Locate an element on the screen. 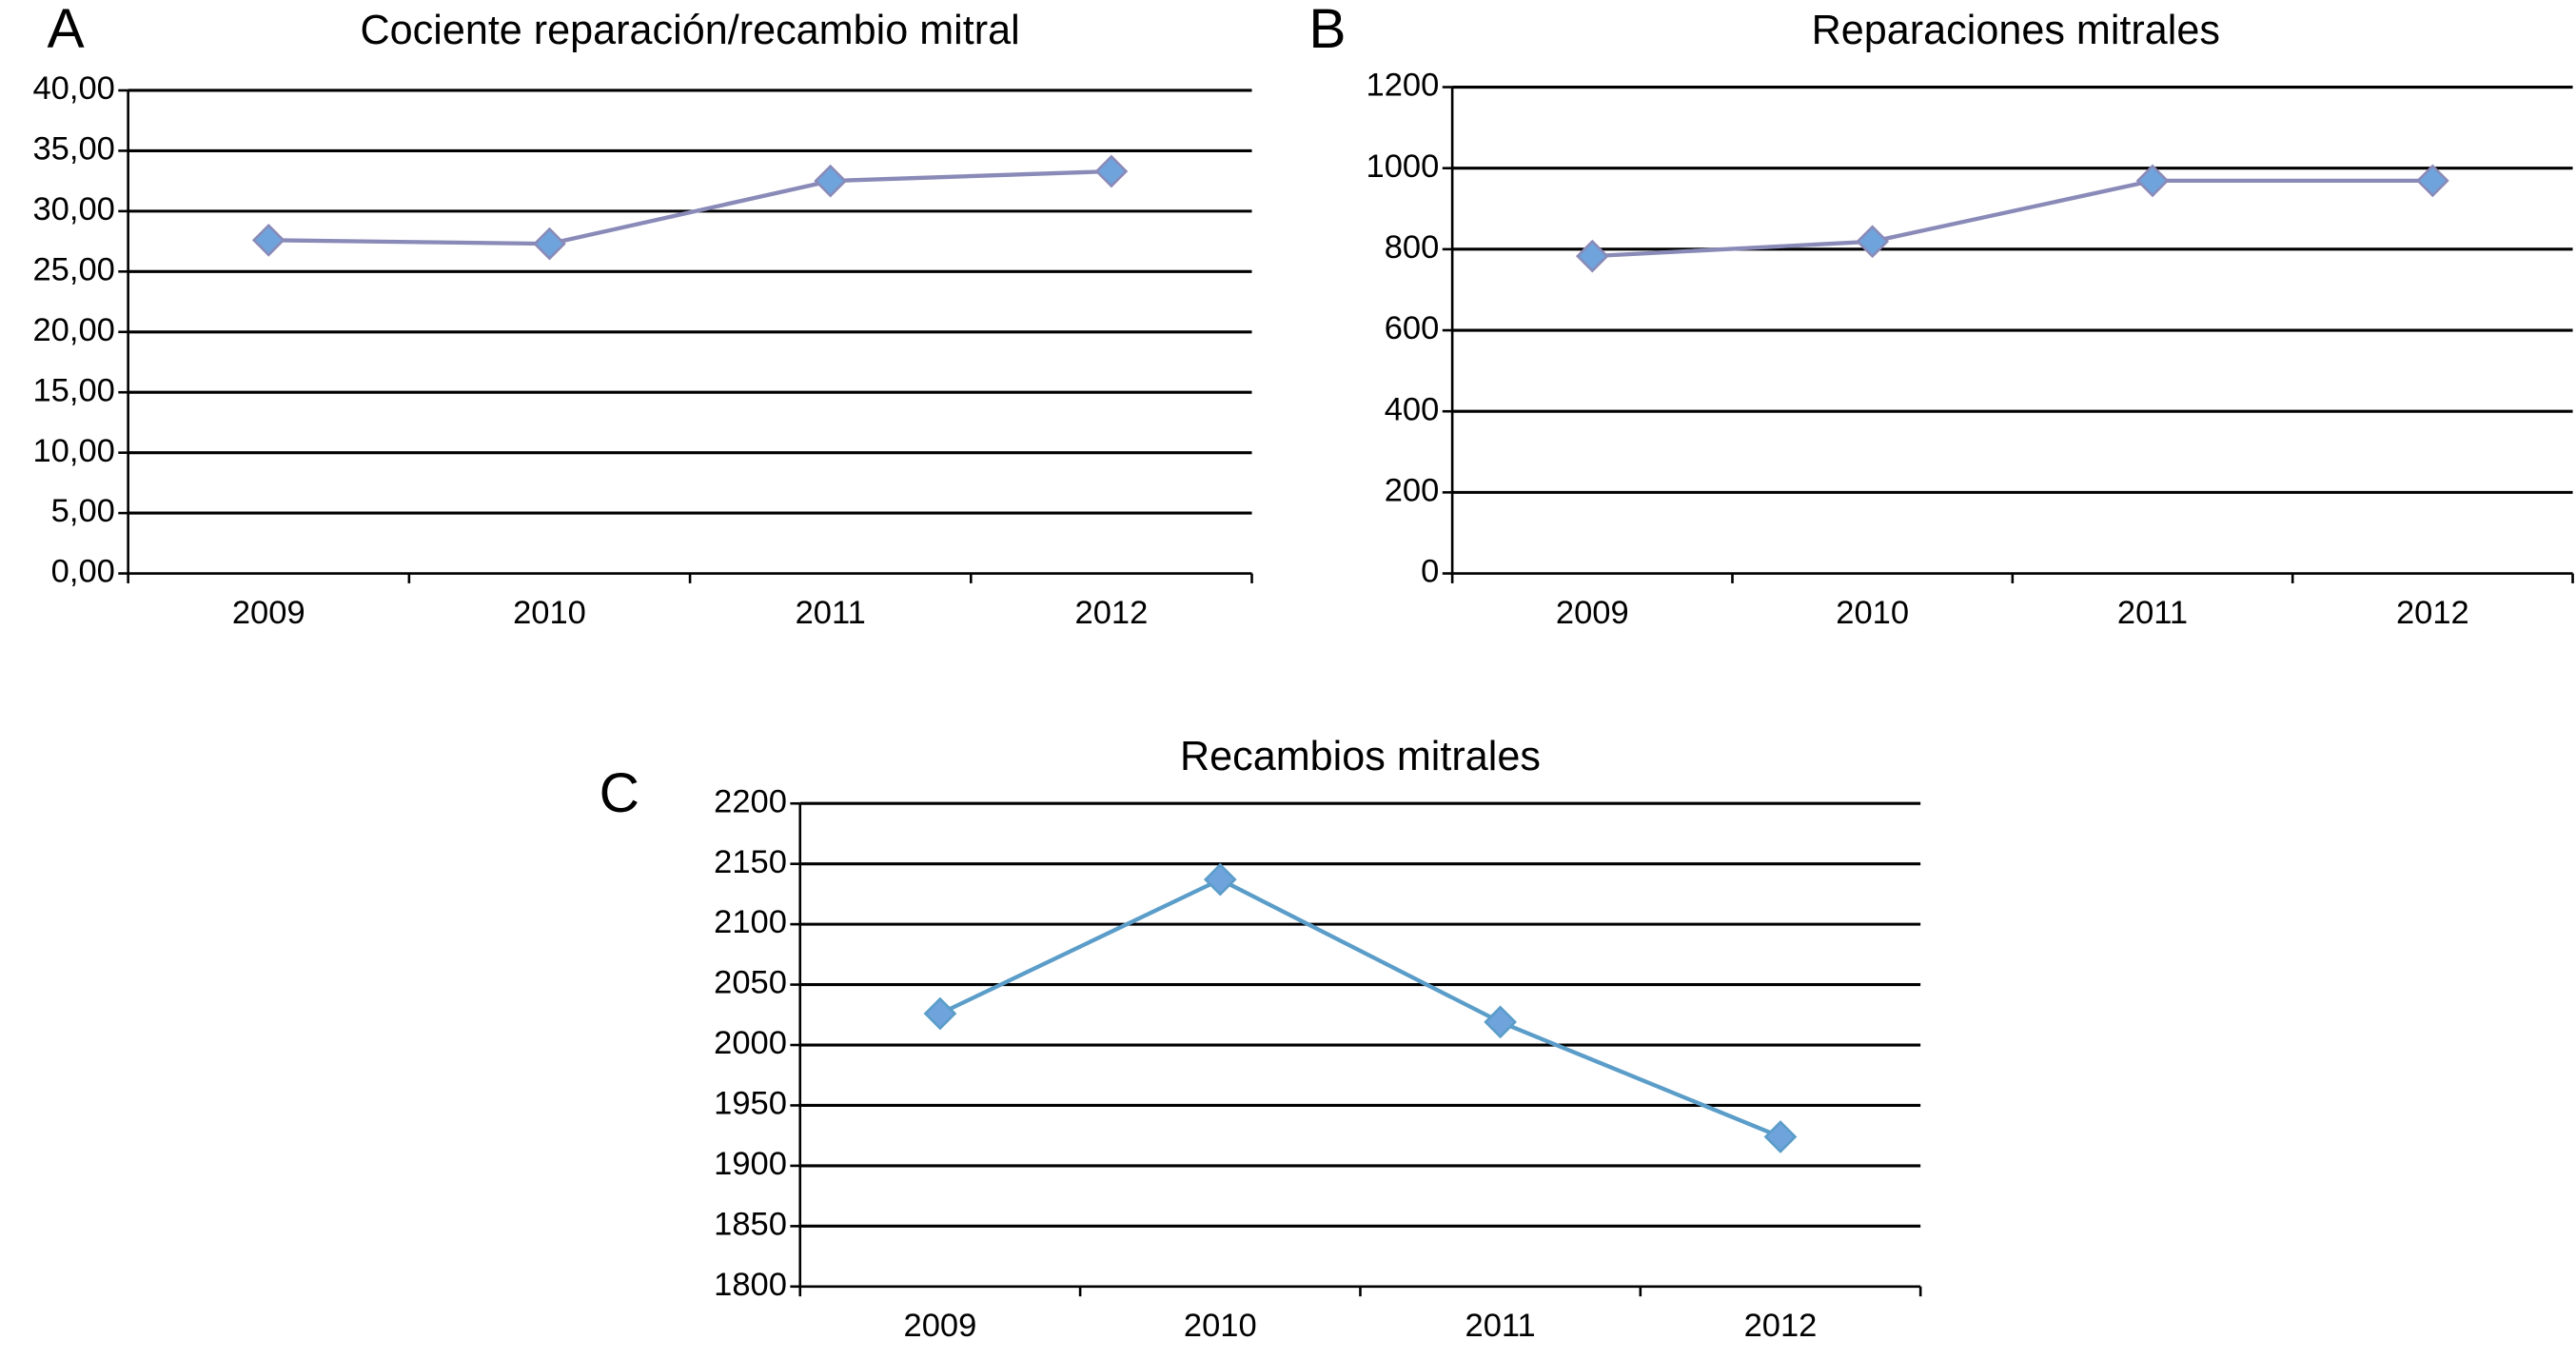 The image size is (2576, 1360). y-tick-label: 2050 is located at coordinates (750, 983).